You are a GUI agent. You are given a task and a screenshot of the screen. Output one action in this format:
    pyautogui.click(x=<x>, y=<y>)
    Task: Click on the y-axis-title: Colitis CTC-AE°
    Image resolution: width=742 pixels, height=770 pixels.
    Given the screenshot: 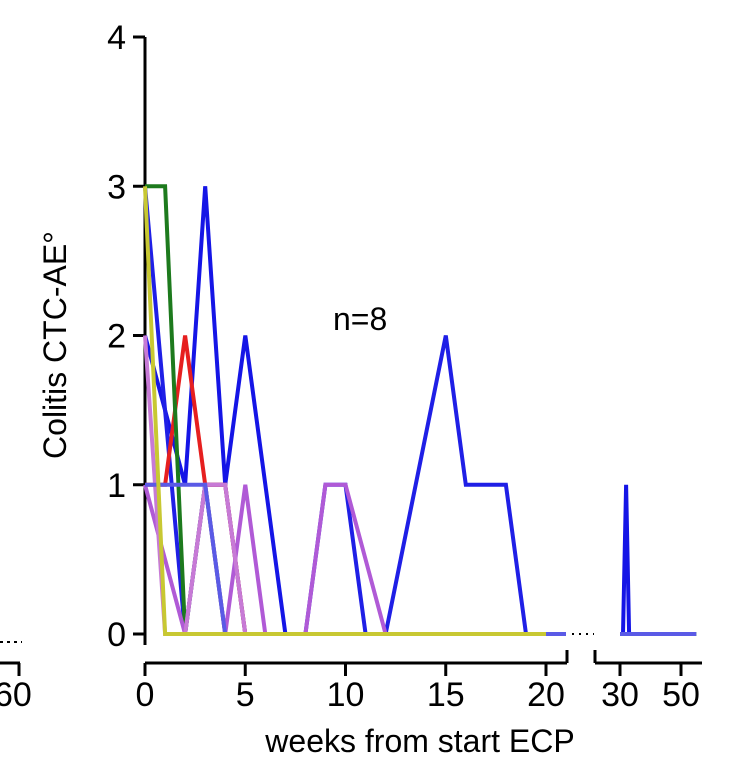 What is the action you would take?
    pyautogui.click(x=55, y=345)
    